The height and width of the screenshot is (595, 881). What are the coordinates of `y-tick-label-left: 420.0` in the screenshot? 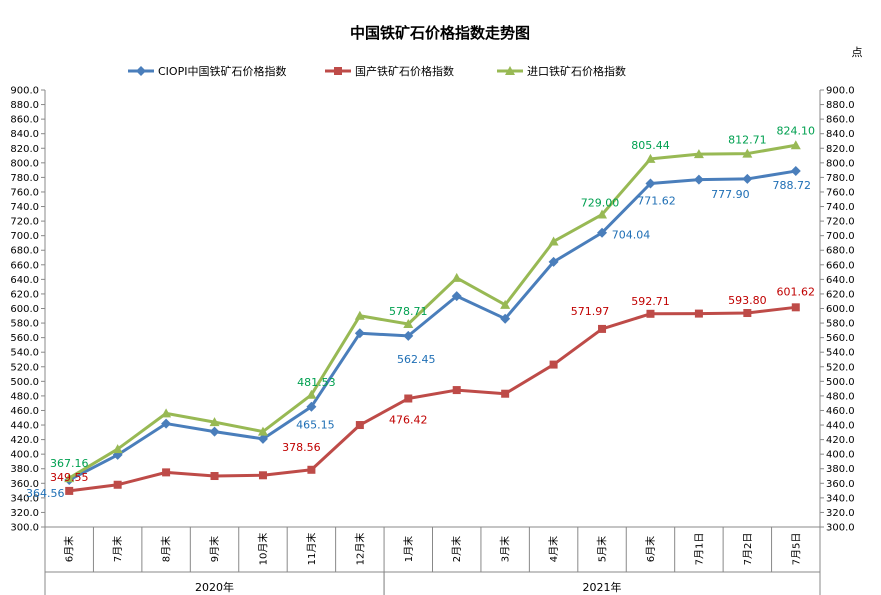 It's located at (24, 440).